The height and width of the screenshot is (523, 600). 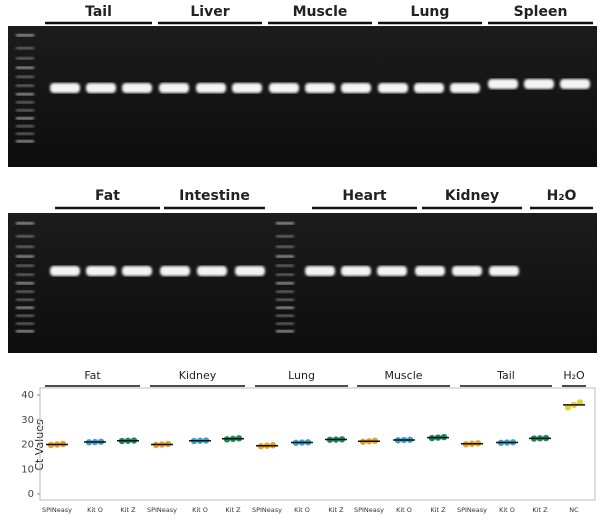 What do you see at coordinates (214, 196) in the screenshot?
I see `lane-label: Intestine` at bounding box center [214, 196].